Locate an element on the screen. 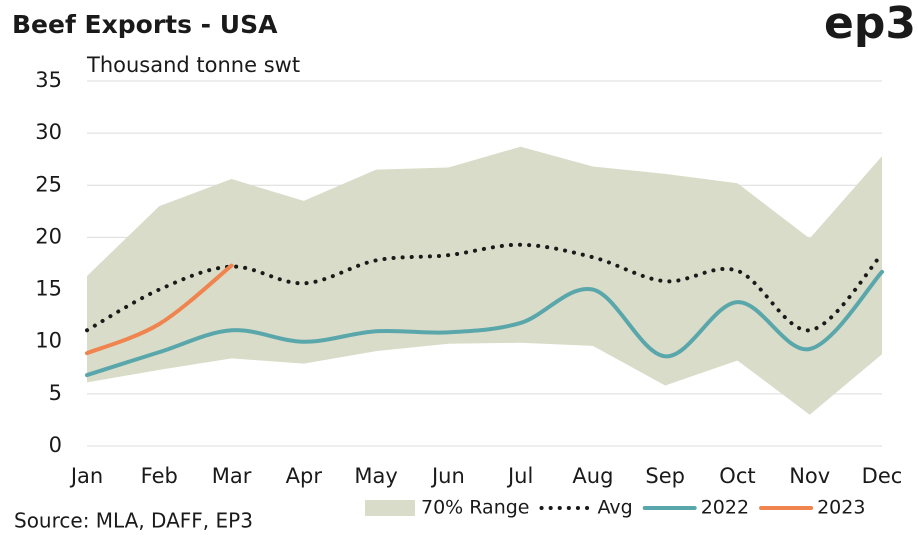 The width and height of the screenshot is (918, 541). legend-swatch is located at coordinates (390, 508).